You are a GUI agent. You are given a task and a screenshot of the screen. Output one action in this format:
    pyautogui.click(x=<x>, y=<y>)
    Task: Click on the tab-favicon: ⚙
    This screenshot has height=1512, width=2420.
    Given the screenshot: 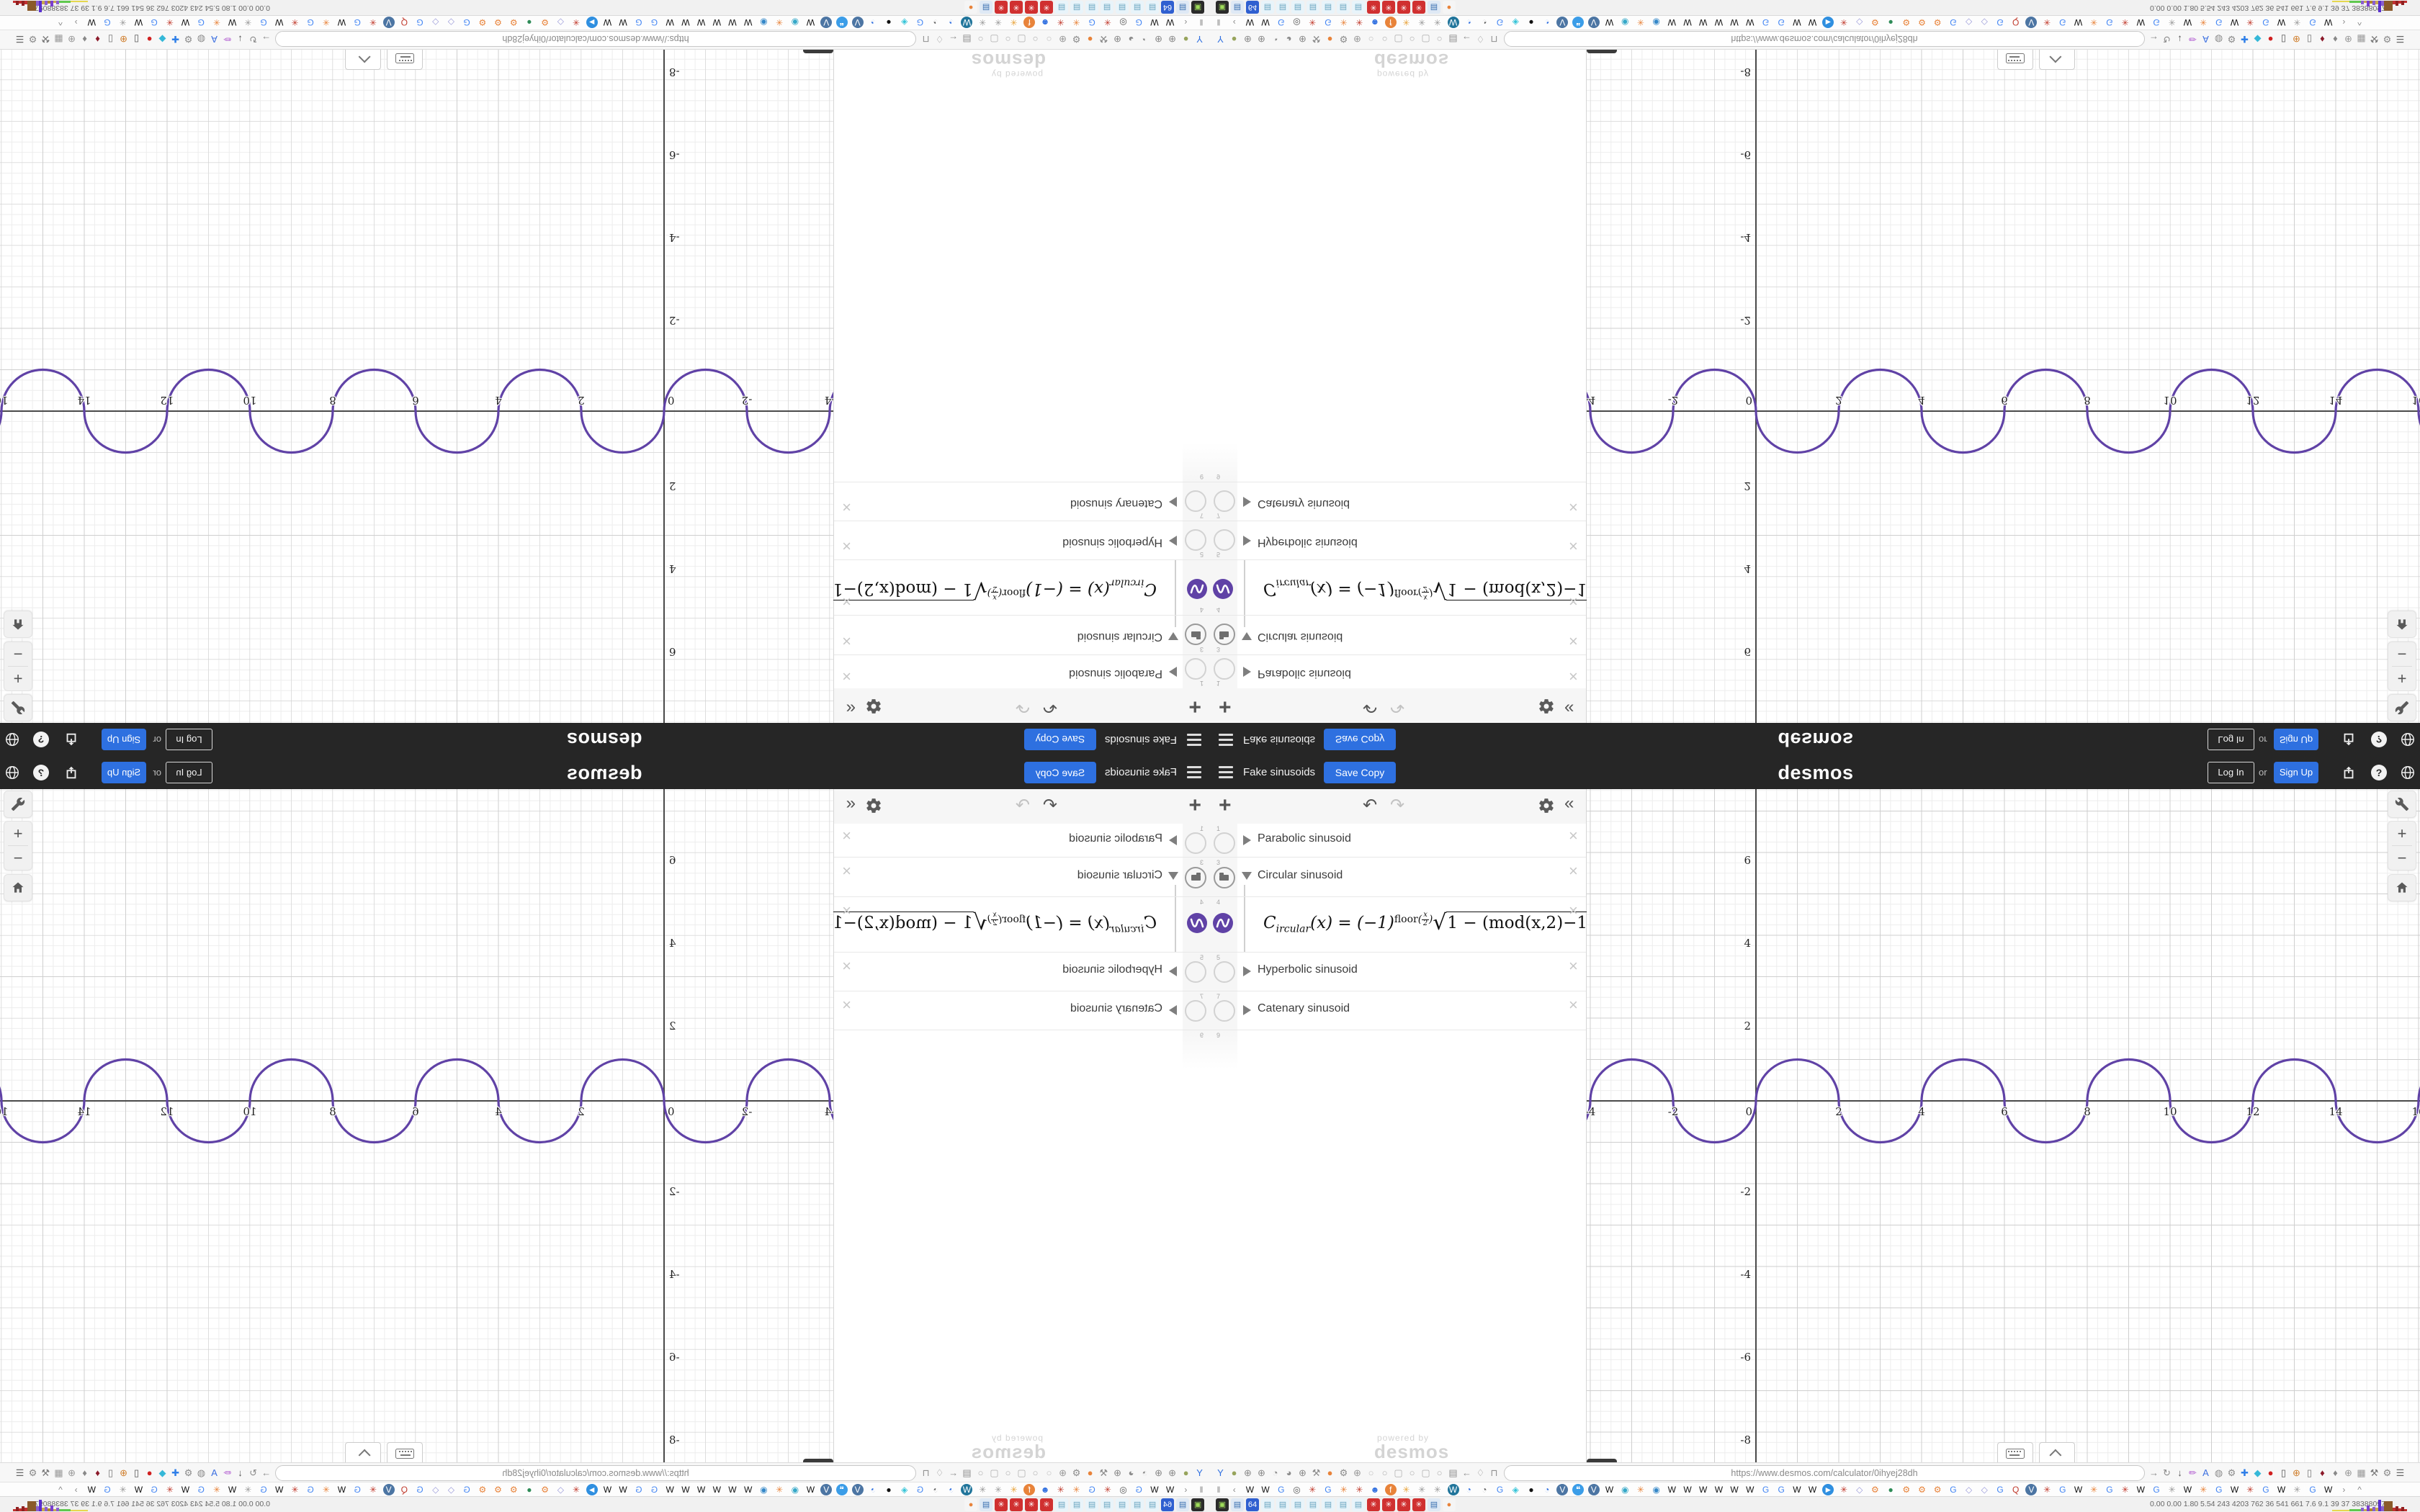 What is the action you would take?
    pyautogui.click(x=1922, y=22)
    